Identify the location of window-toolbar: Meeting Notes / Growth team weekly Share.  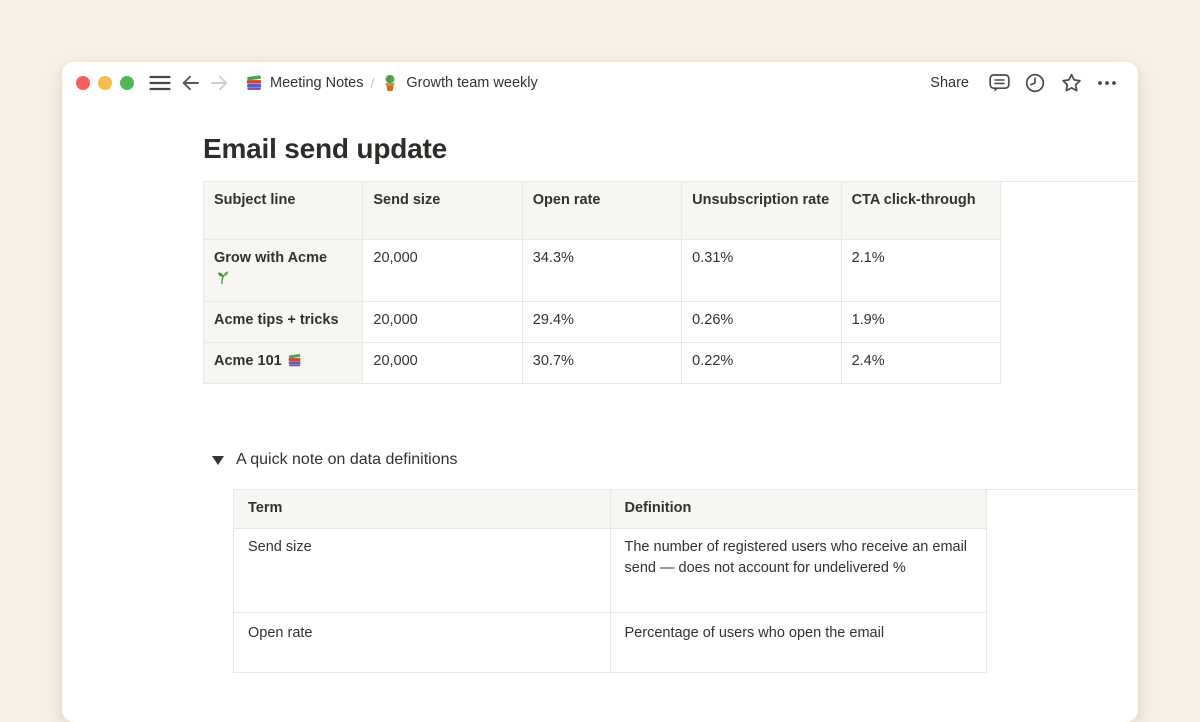
(600, 83).